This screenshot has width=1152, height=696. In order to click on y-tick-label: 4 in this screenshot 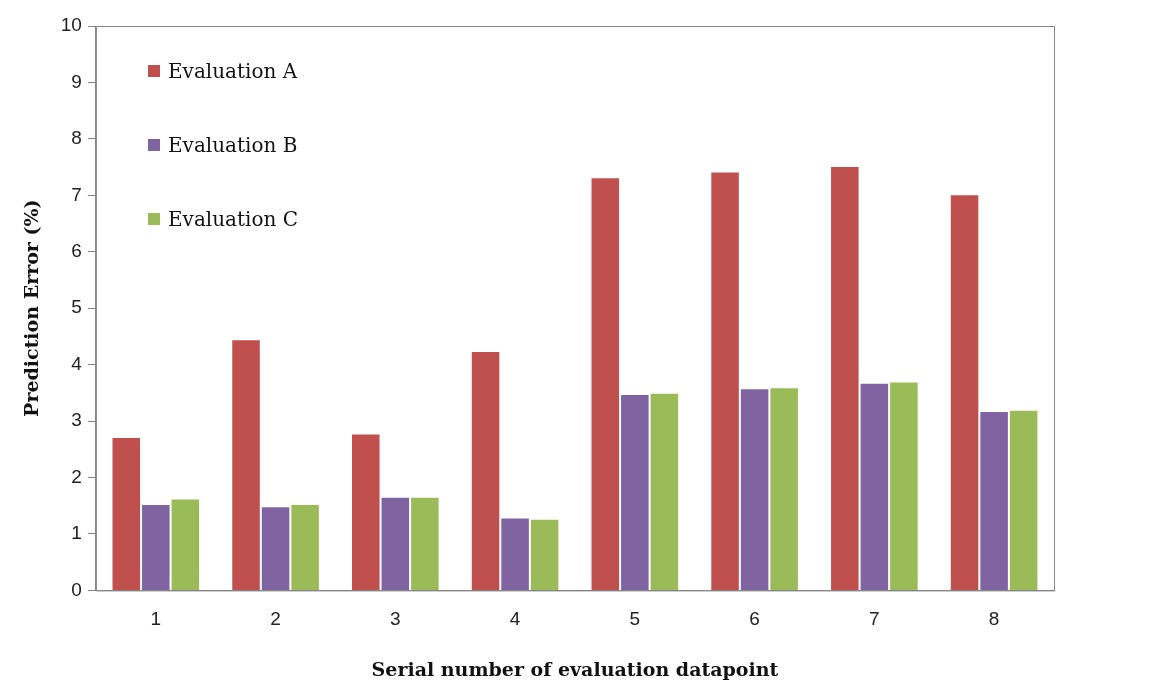, I will do `click(77, 363)`.